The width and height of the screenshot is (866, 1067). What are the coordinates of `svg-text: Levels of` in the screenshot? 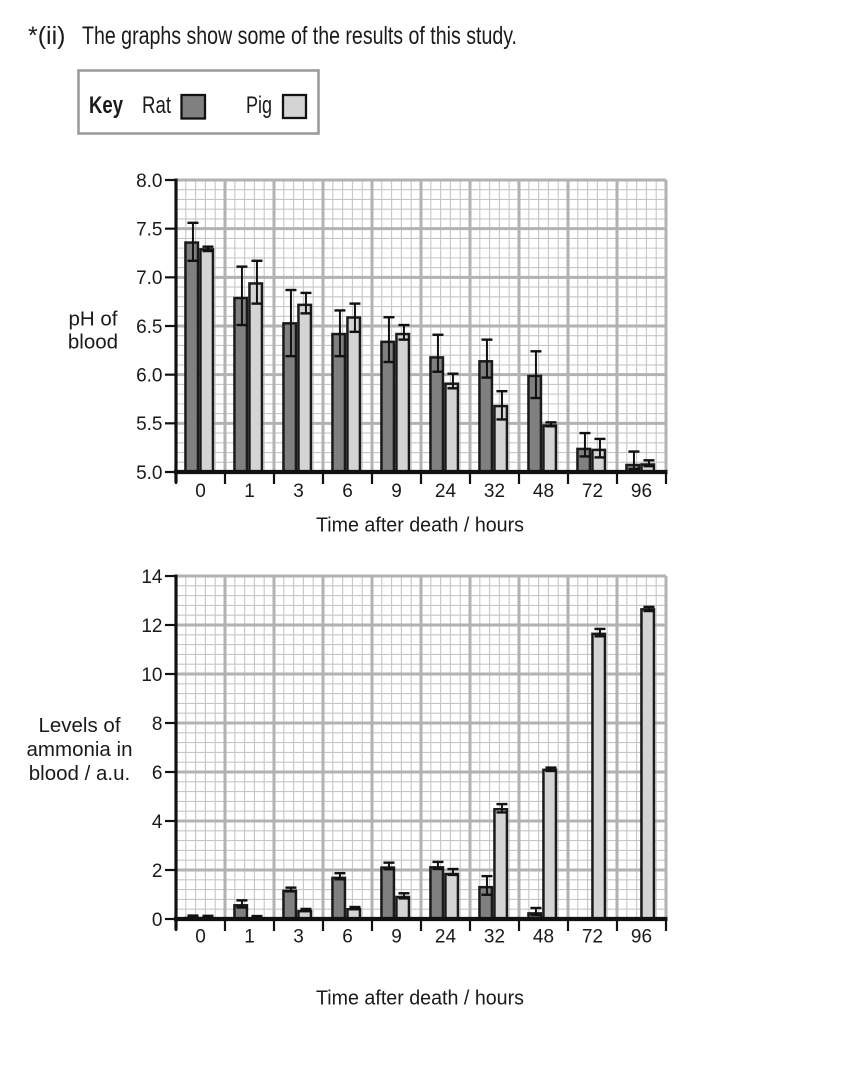 It's located at (79, 725).